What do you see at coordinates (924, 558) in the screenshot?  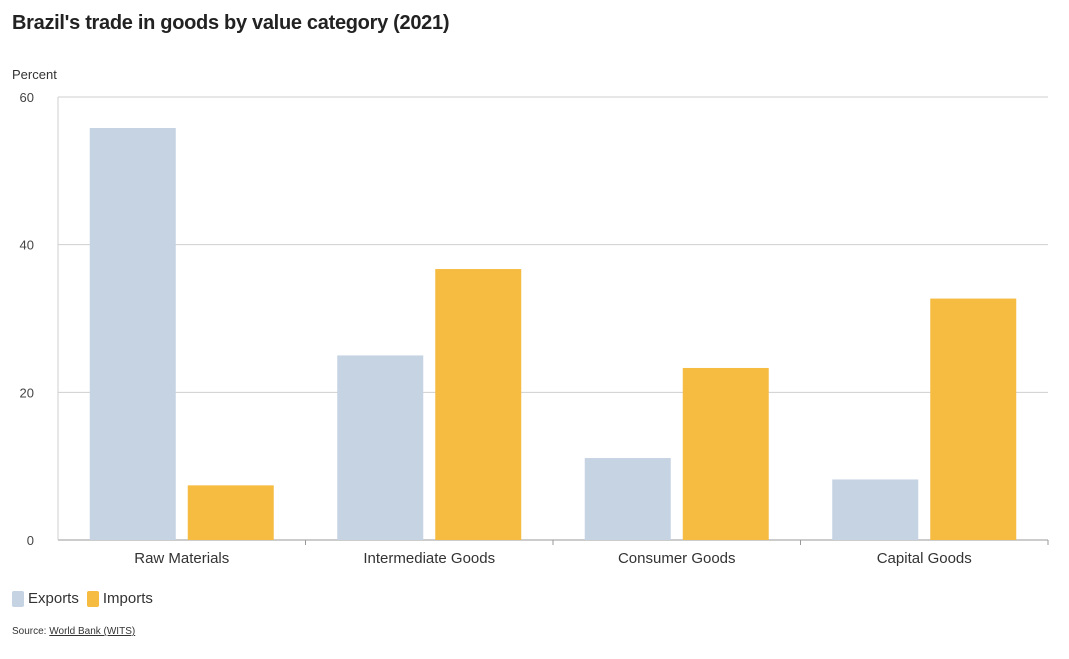 I see `x-tick-label: Capital Goods` at bounding box center [924, 558].